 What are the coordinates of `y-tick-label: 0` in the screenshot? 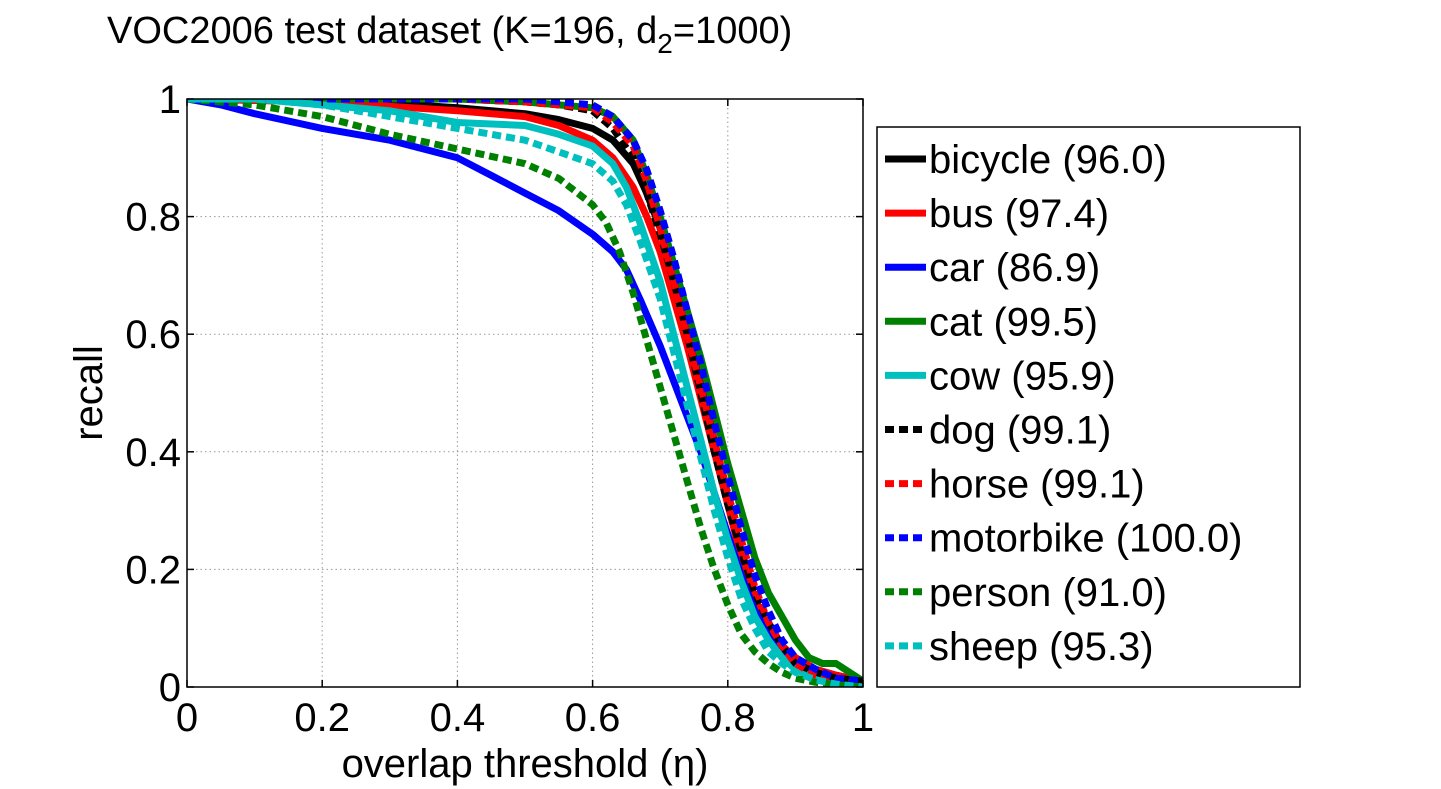 It's located at (170, 688).